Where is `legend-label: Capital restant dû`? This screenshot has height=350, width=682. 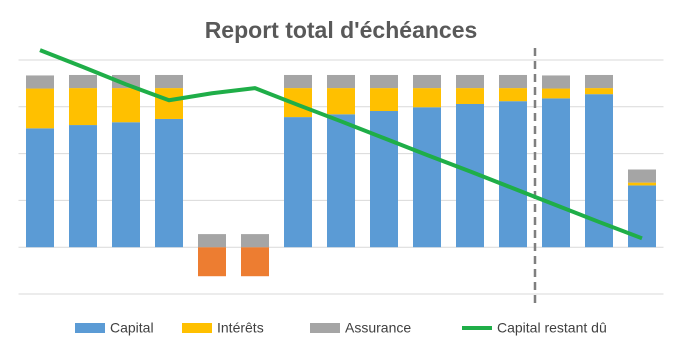 legend-label: Capital restant dû is located at coordinates (552, 328).